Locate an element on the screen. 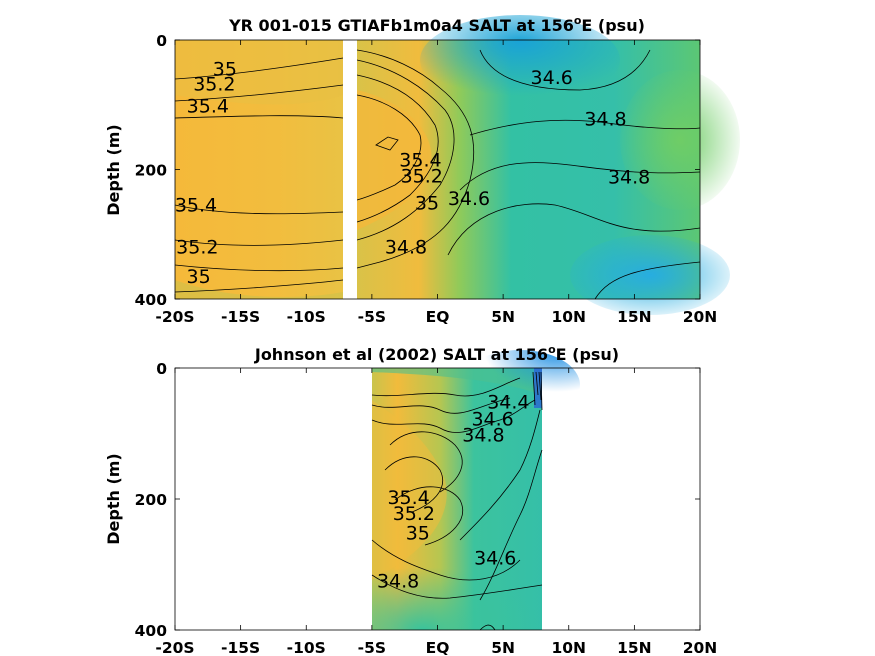  data-gap-band is located at coordinates (350, 169).